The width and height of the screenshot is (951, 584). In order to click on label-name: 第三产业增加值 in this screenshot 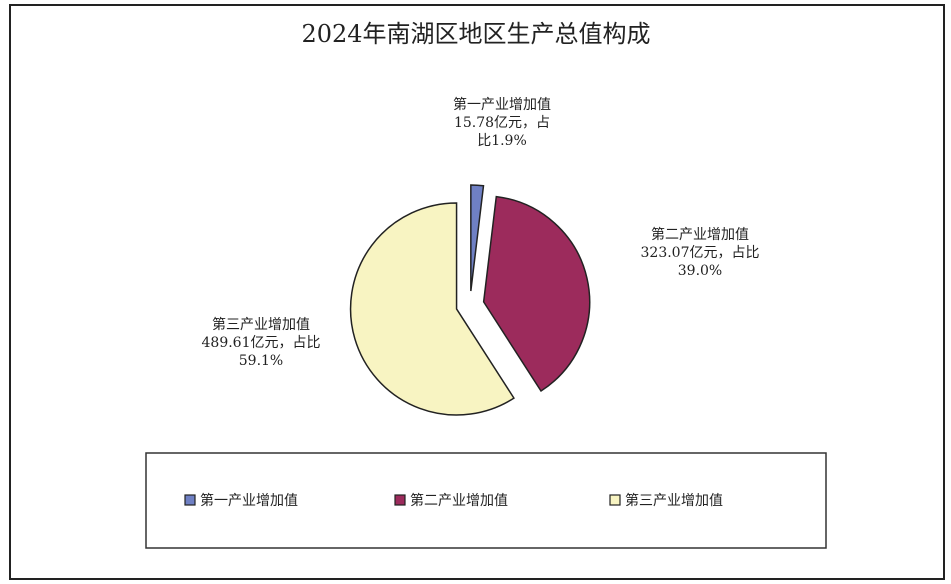, I will do `click(261, 325)`.